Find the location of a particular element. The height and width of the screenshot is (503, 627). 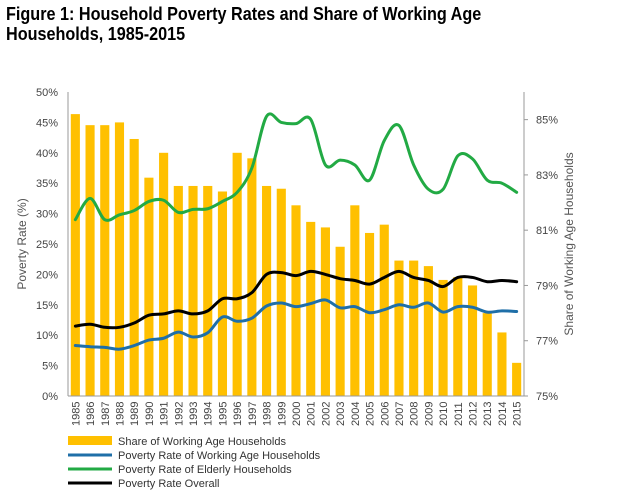

x-tick-label: 1996 is located at coordinates (238, 414).